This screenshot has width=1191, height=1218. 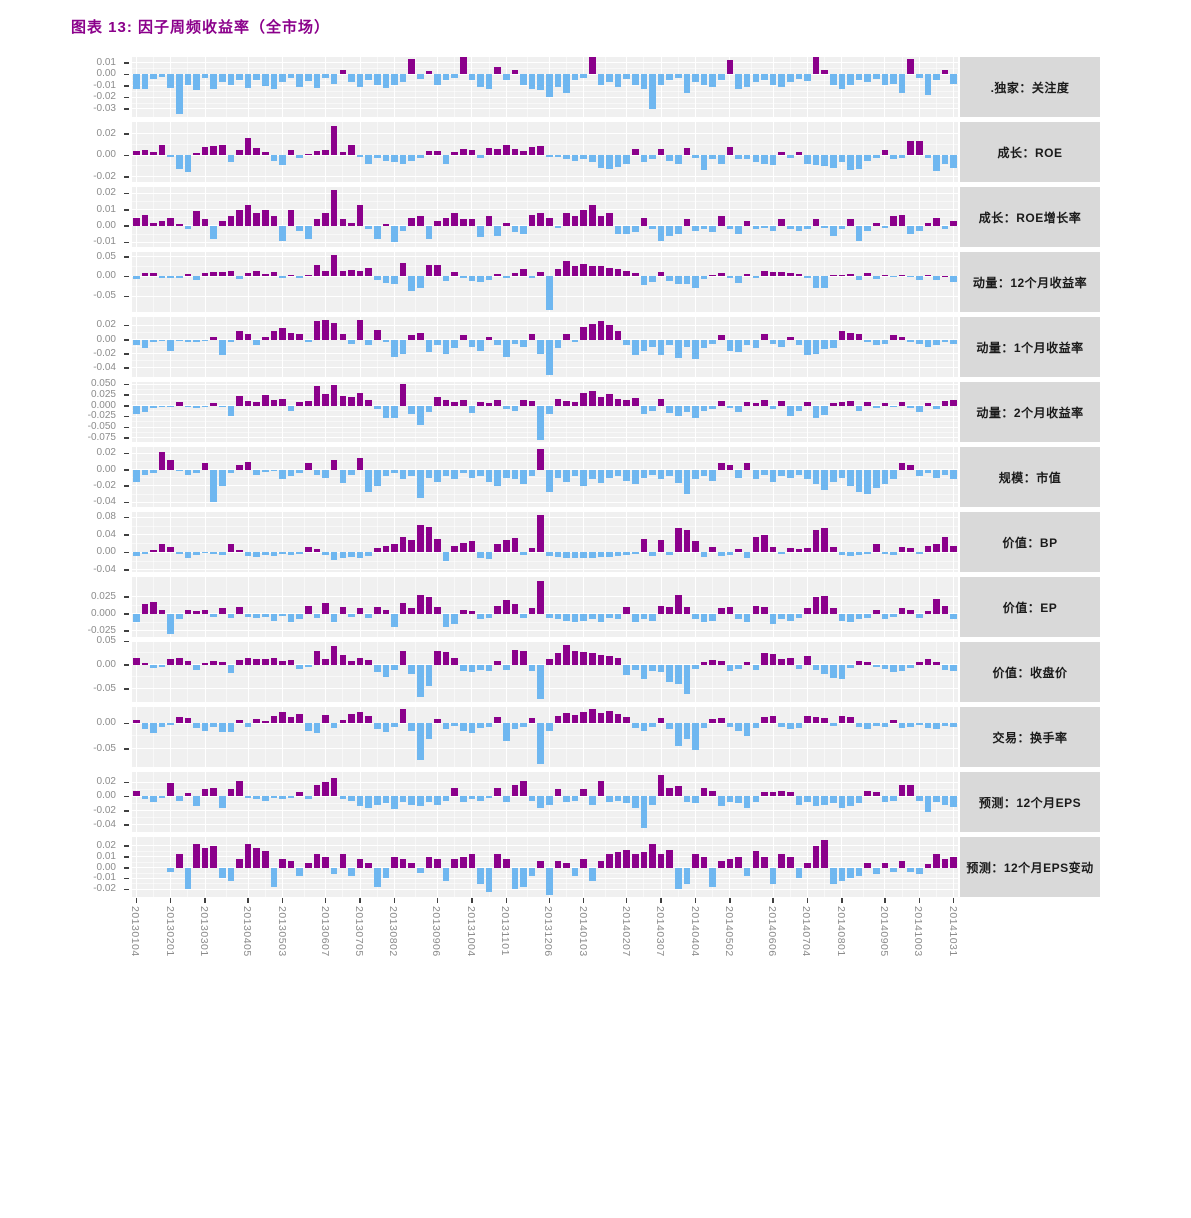 What do you see at coordinates (1030, 477) in the screenshot?
I see `facet-strip-label: 规模：市值` at bounding box center [1030, 477].